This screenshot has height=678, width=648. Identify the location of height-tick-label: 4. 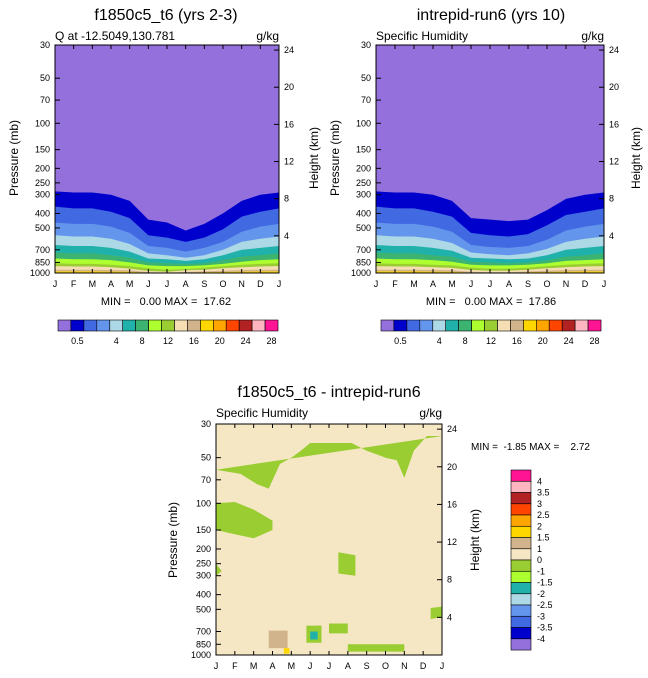
(449, 617).